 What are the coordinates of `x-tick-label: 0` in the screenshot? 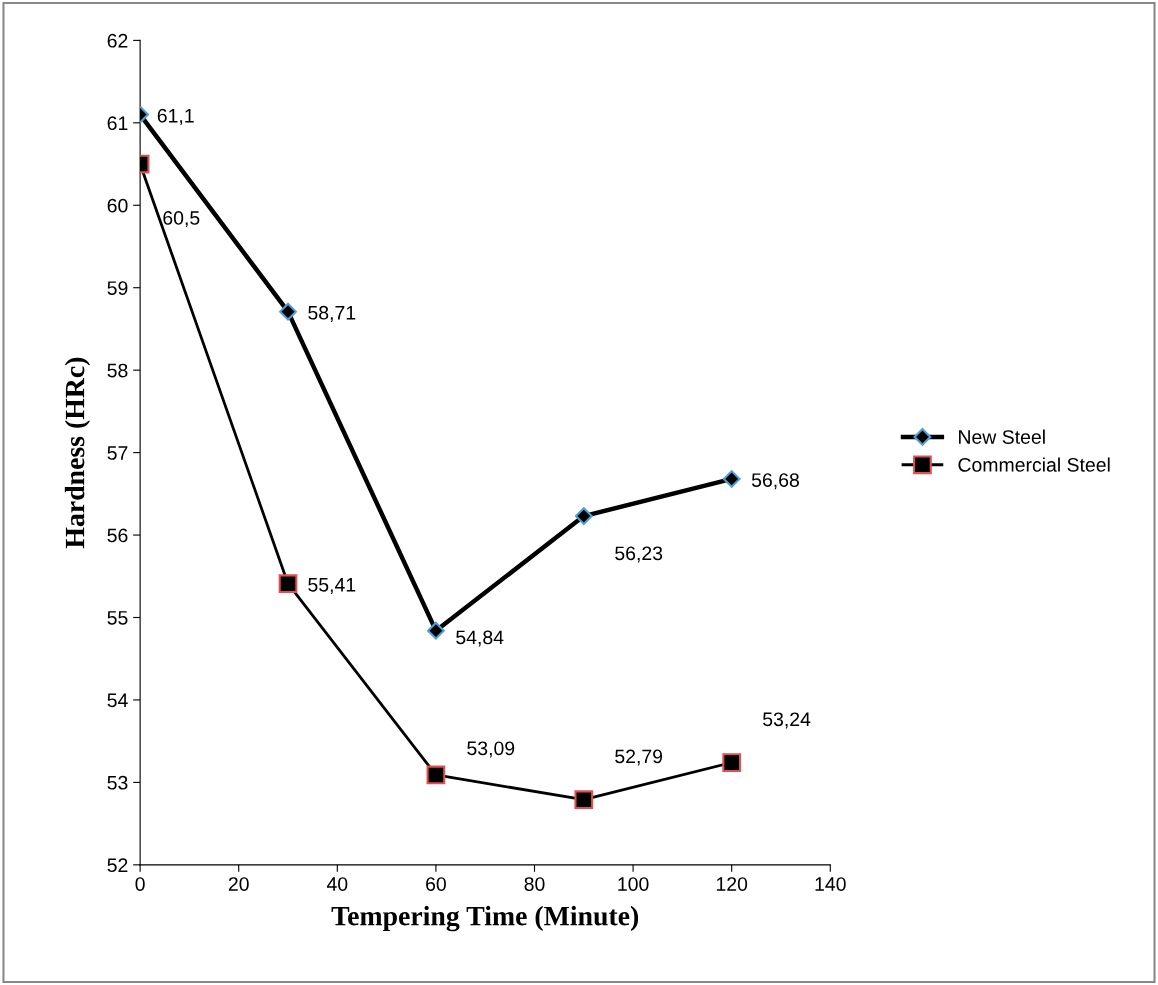 It's located at (140, 884).